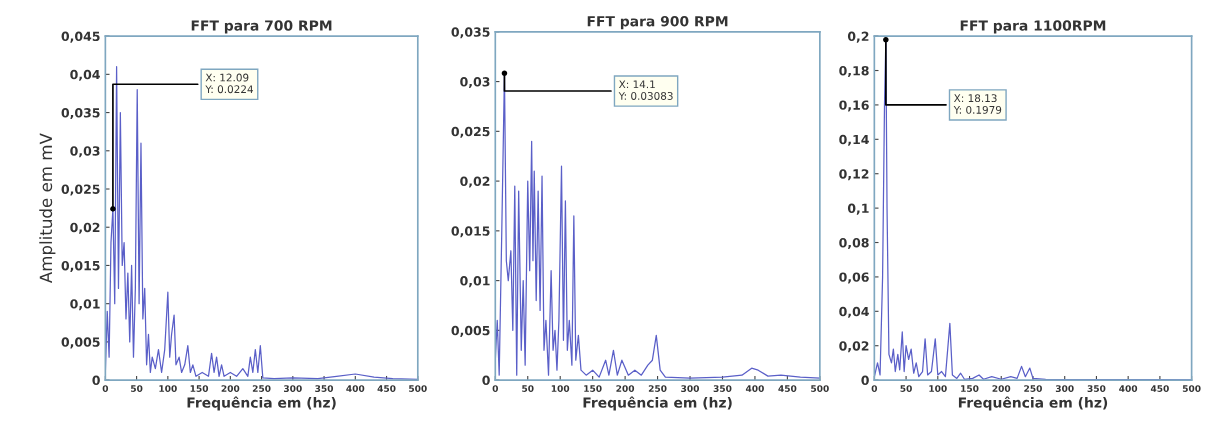 The width and height of the screenshot is (1211, 430). Describe the element at coordinates (854, 106) in the screenshot. I see `y-tick-label: 0,16` at that location.